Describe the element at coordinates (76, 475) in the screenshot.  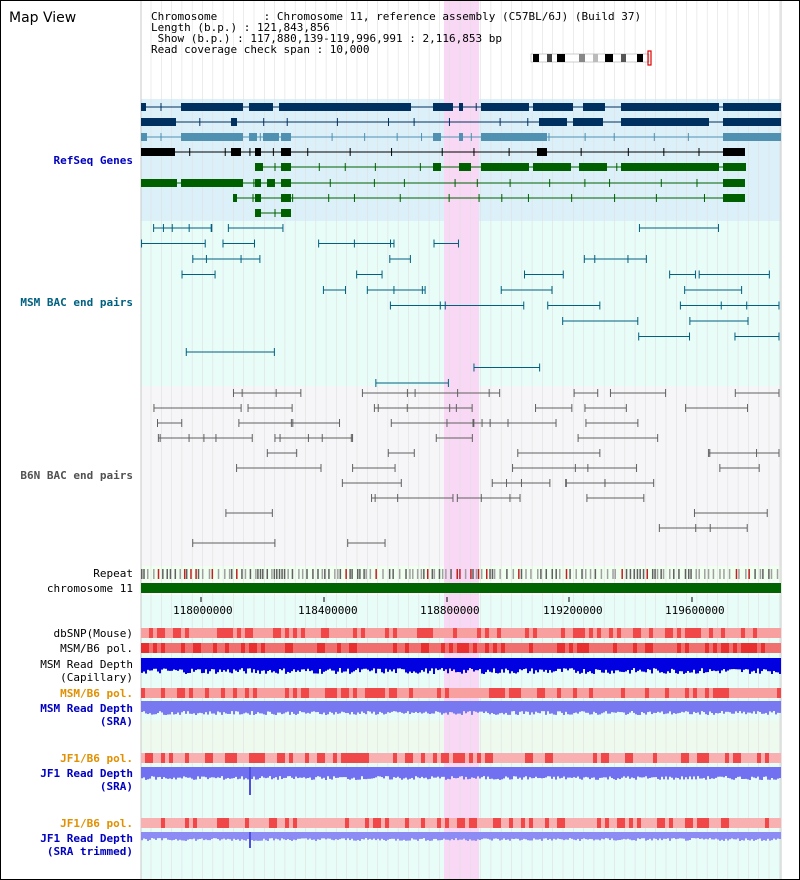
I see `b6n-bac-label: B6N BAC end pairs` at that location.